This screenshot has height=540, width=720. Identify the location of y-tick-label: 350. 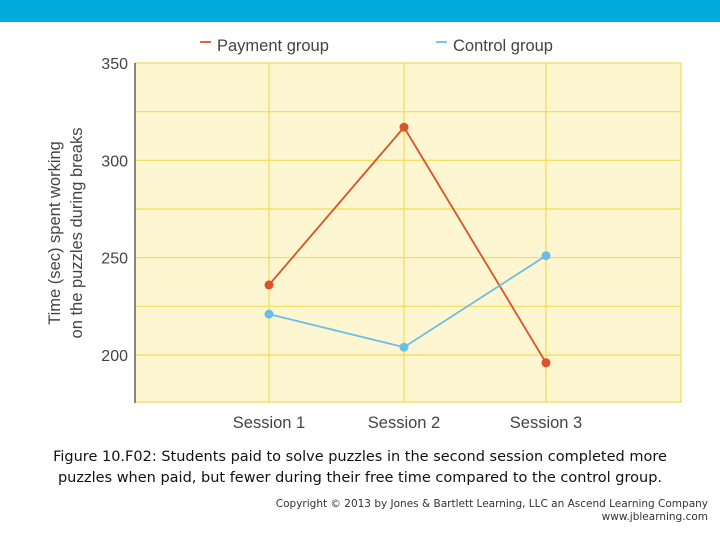
(114, 64).